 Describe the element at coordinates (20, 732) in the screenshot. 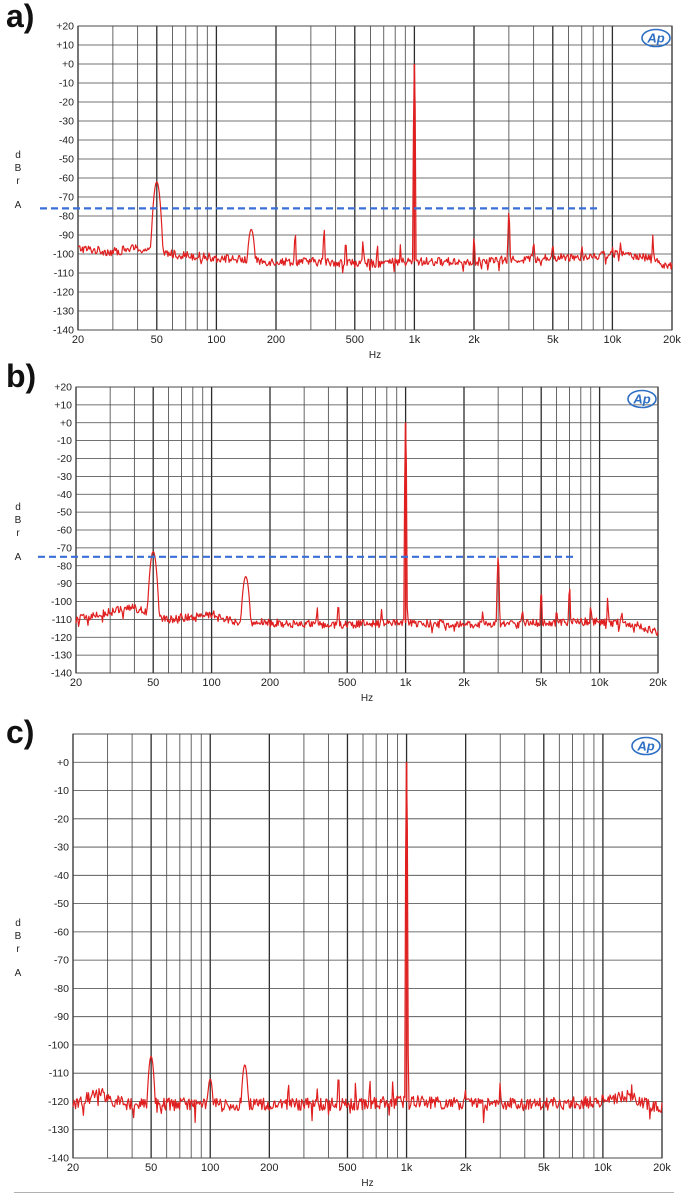

I see `panel-label: c)` at that location.